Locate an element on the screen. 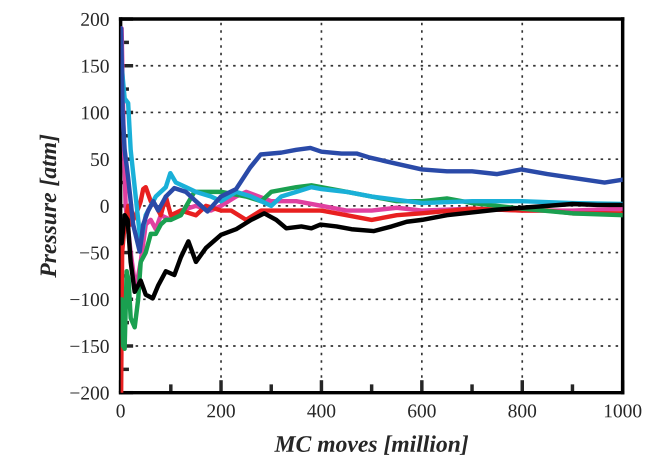 The width and height of the screenshot is (652, 476). x-tick-label: 800 is located at coordinates (522, 411).